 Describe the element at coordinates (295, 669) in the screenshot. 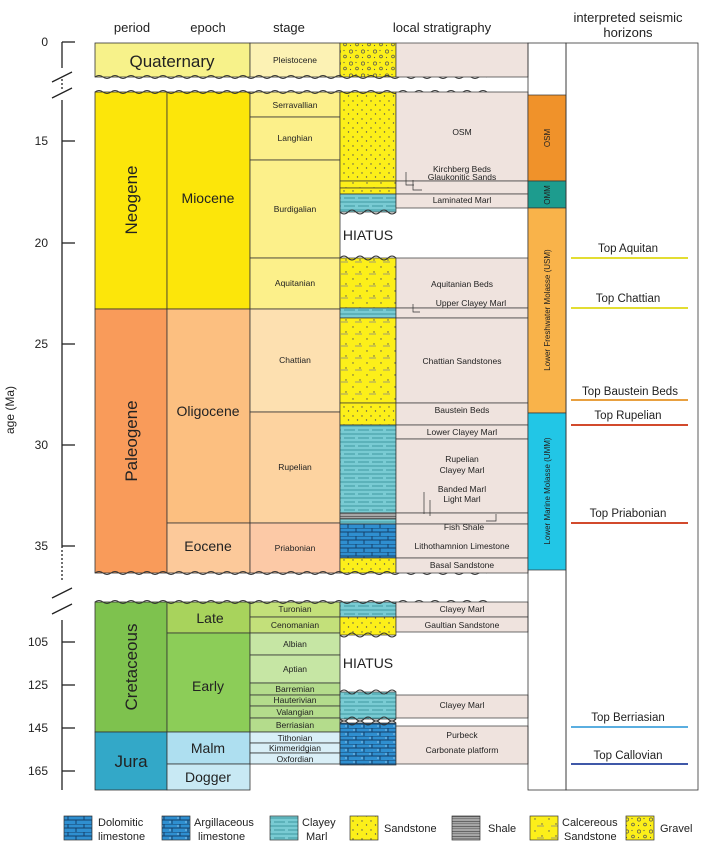

I see `stage-aptian: Aptian` at that location.